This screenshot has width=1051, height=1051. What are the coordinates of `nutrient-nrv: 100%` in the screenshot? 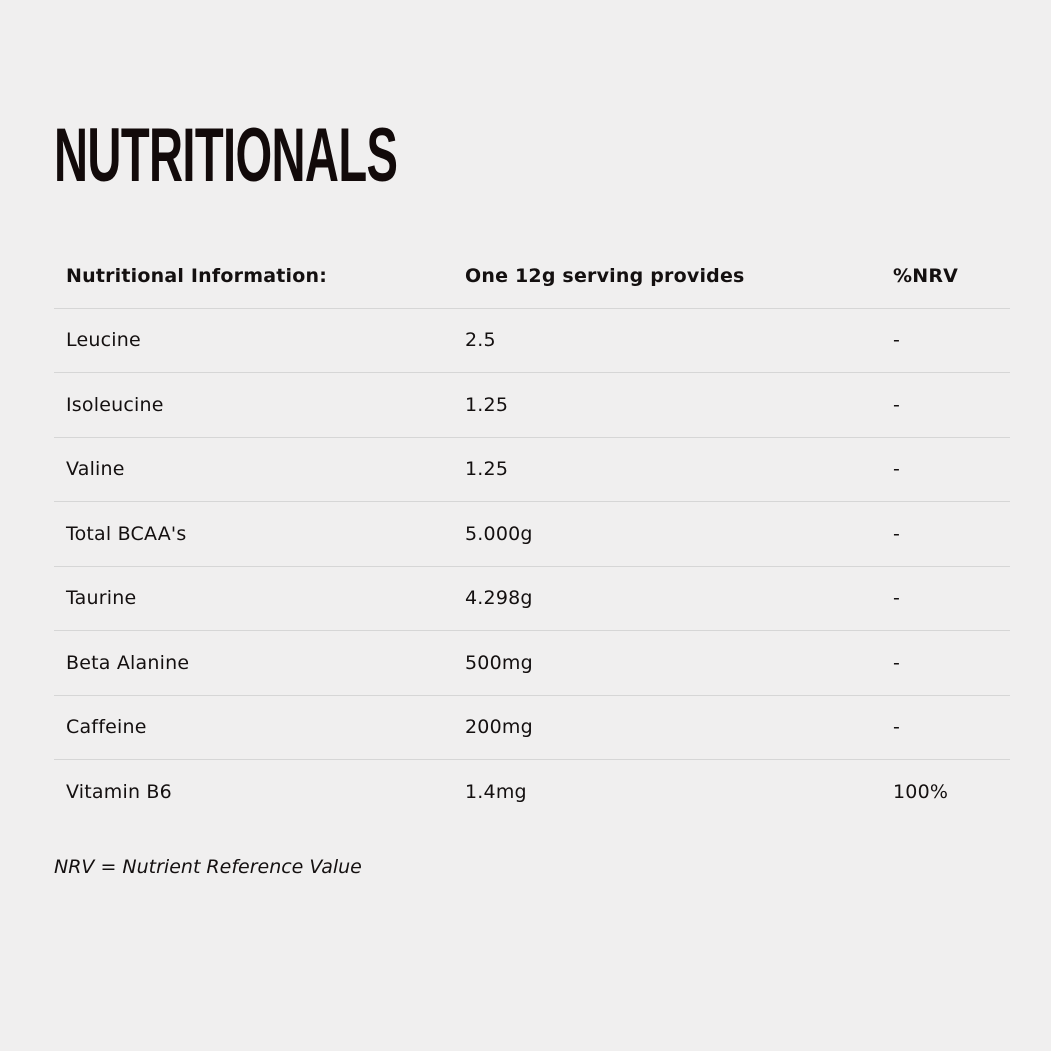 It's located at (921, 791).